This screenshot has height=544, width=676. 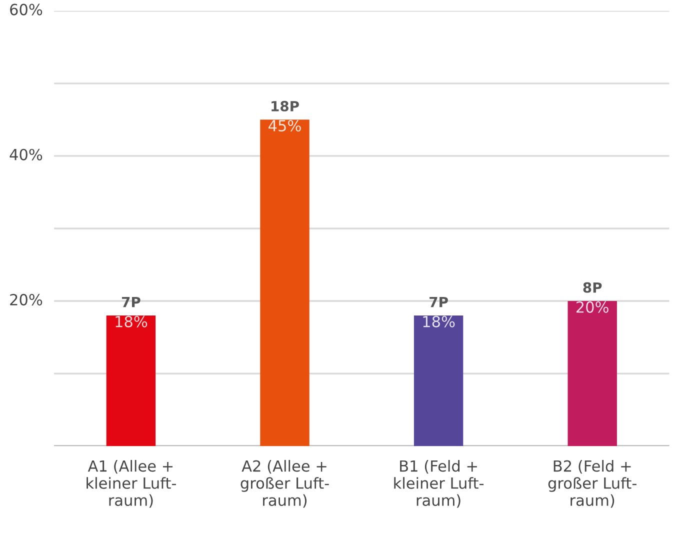 I want to click on x-tick-label: A1 (Allee + kleiner Luft- raum), so click(x=131, y=484).